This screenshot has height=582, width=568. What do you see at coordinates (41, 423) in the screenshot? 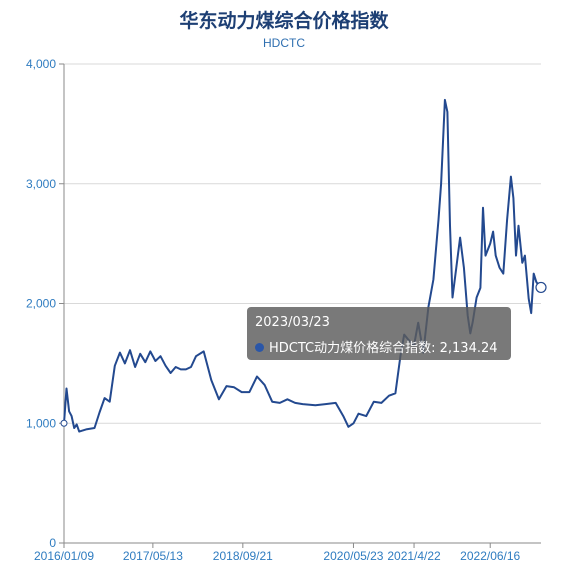
I see `y-tick-label: 1,000` at bounding box center [41, 423].